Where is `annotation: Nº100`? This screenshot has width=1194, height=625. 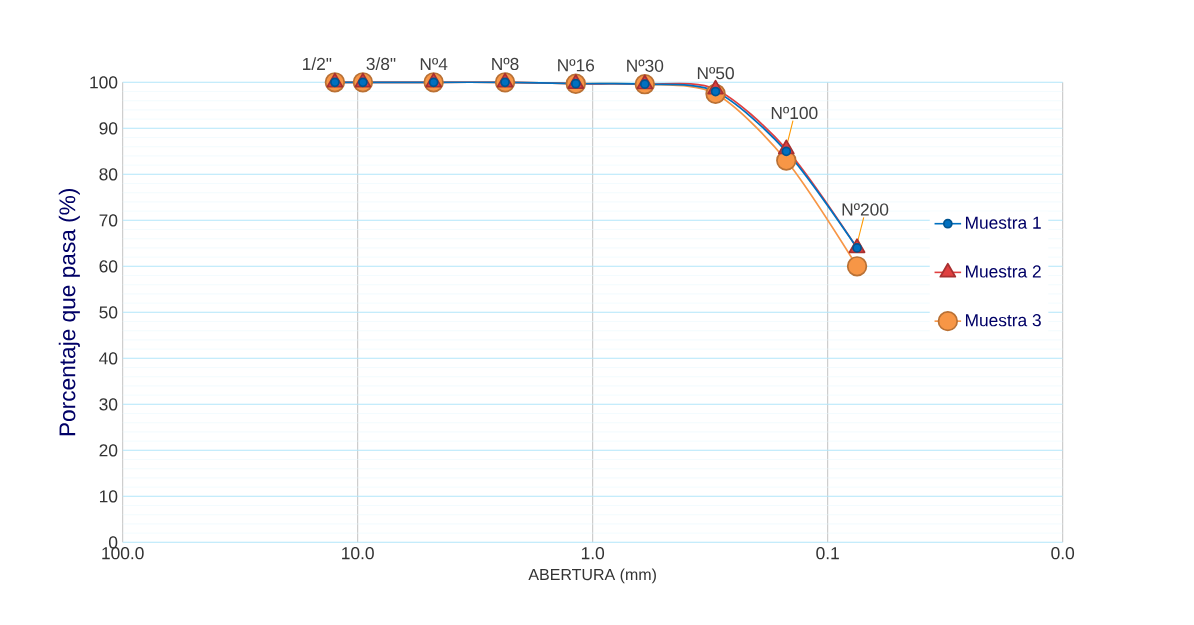
annotation: Nº100 is located at coordinates (794, 113).